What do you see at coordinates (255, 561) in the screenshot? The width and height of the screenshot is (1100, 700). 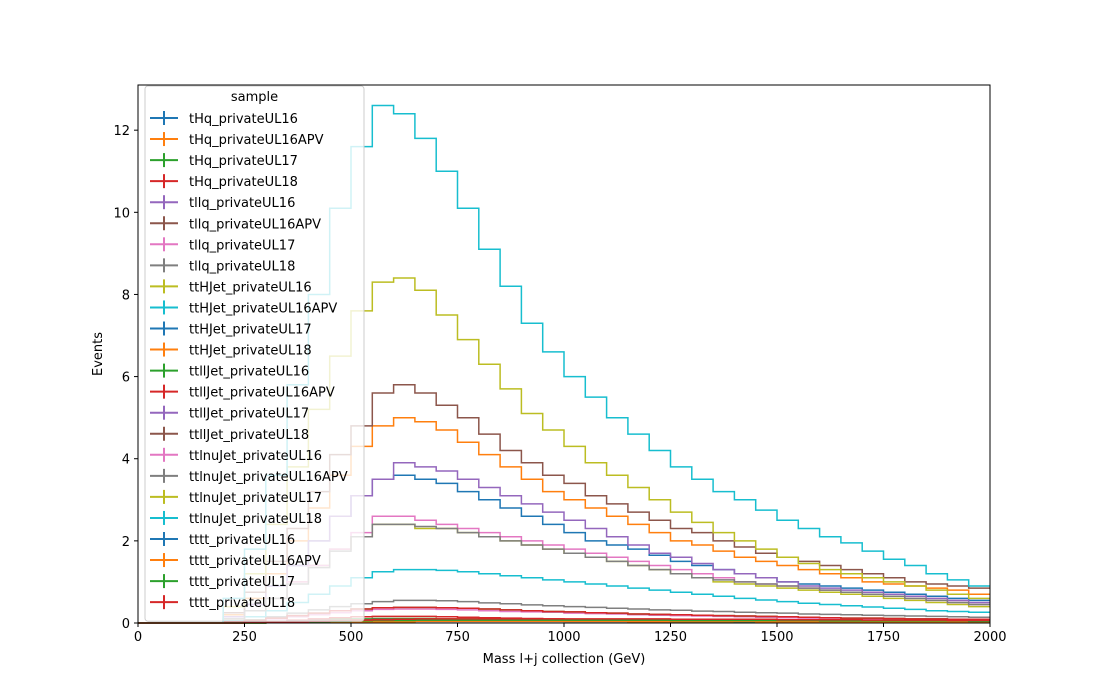 I see `legend-label: tttt_privateUL16APV` at bounding box center [255, 561].